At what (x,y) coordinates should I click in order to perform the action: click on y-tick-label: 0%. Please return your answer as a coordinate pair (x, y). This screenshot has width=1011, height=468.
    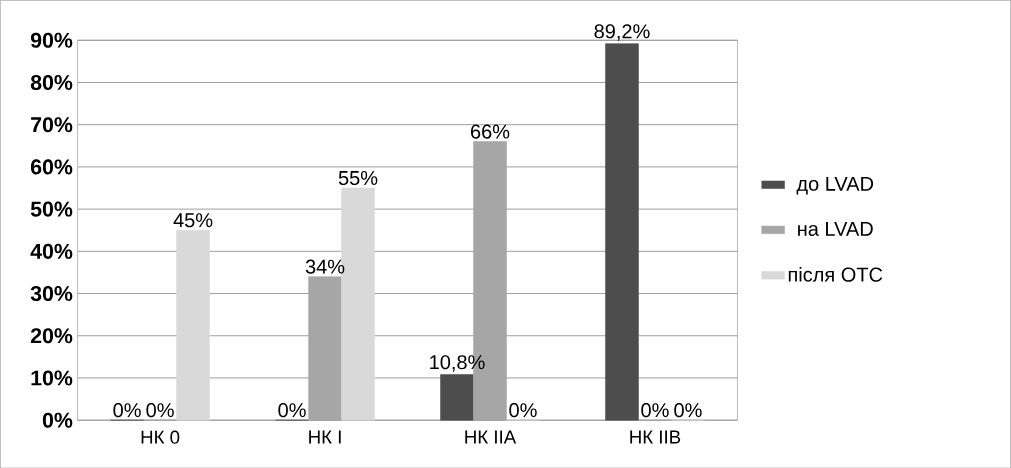
    Looking at the image, I should click on (57, 420).